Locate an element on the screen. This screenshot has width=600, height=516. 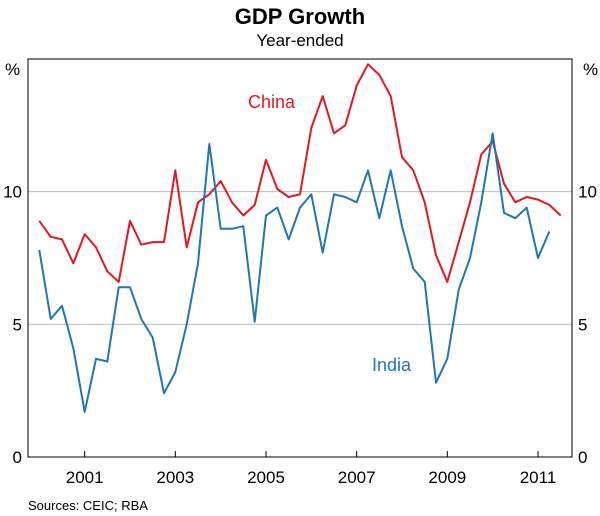
chart-title: GDP Growth is located at coordinates (300, 16).